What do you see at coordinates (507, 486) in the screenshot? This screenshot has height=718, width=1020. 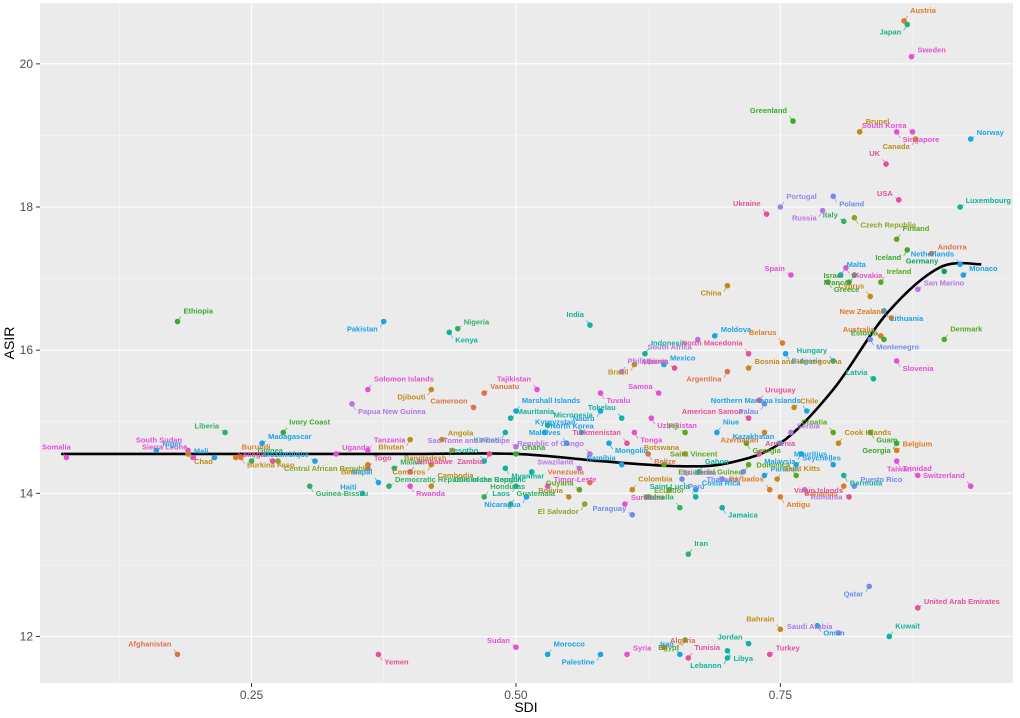 I see `point-label: Honduras` at bounding box center [507, 486].